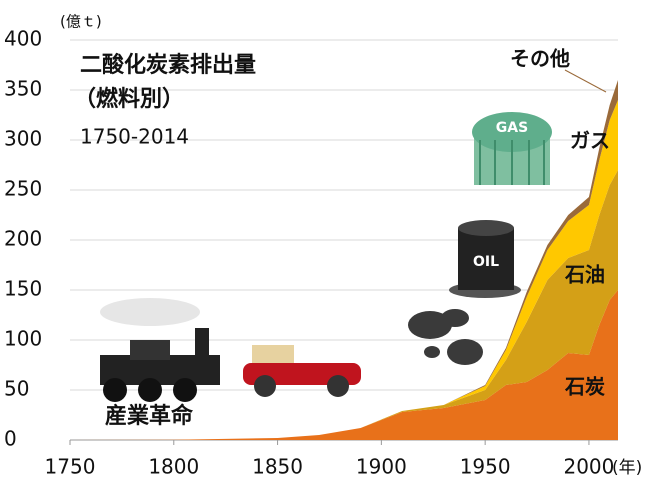  What do you see at coordinates (585, 81) in the screenshot?
I see `leader-line` at bounding box center [585, 81].